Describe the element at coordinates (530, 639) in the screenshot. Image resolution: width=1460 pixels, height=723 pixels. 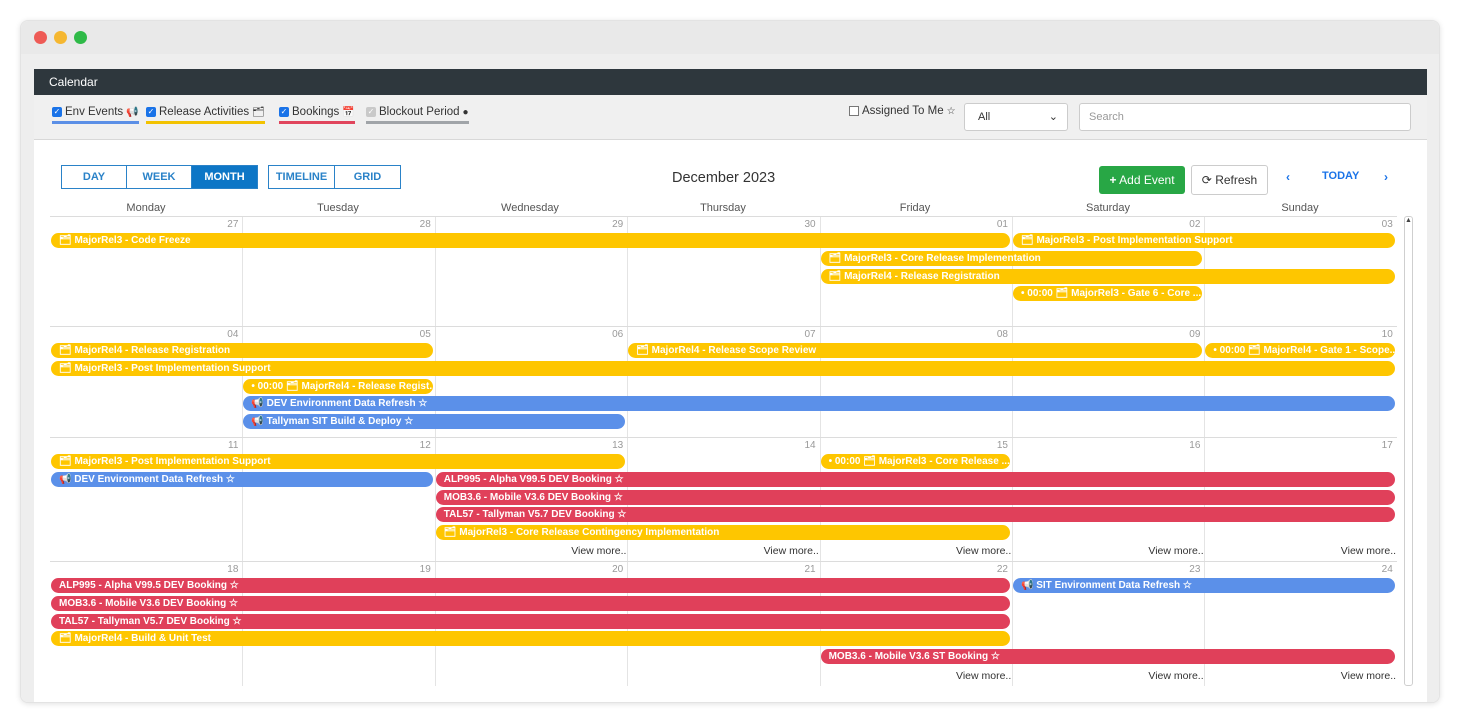
I see `calendar-event: 🗂 MajorRel4 - Build & Unit Test` at that location.